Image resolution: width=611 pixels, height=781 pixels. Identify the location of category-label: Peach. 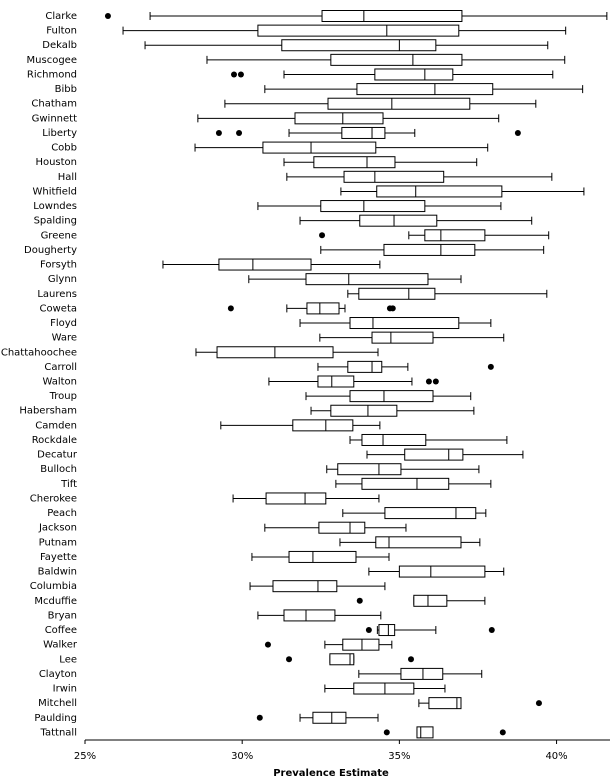
(62, 513).